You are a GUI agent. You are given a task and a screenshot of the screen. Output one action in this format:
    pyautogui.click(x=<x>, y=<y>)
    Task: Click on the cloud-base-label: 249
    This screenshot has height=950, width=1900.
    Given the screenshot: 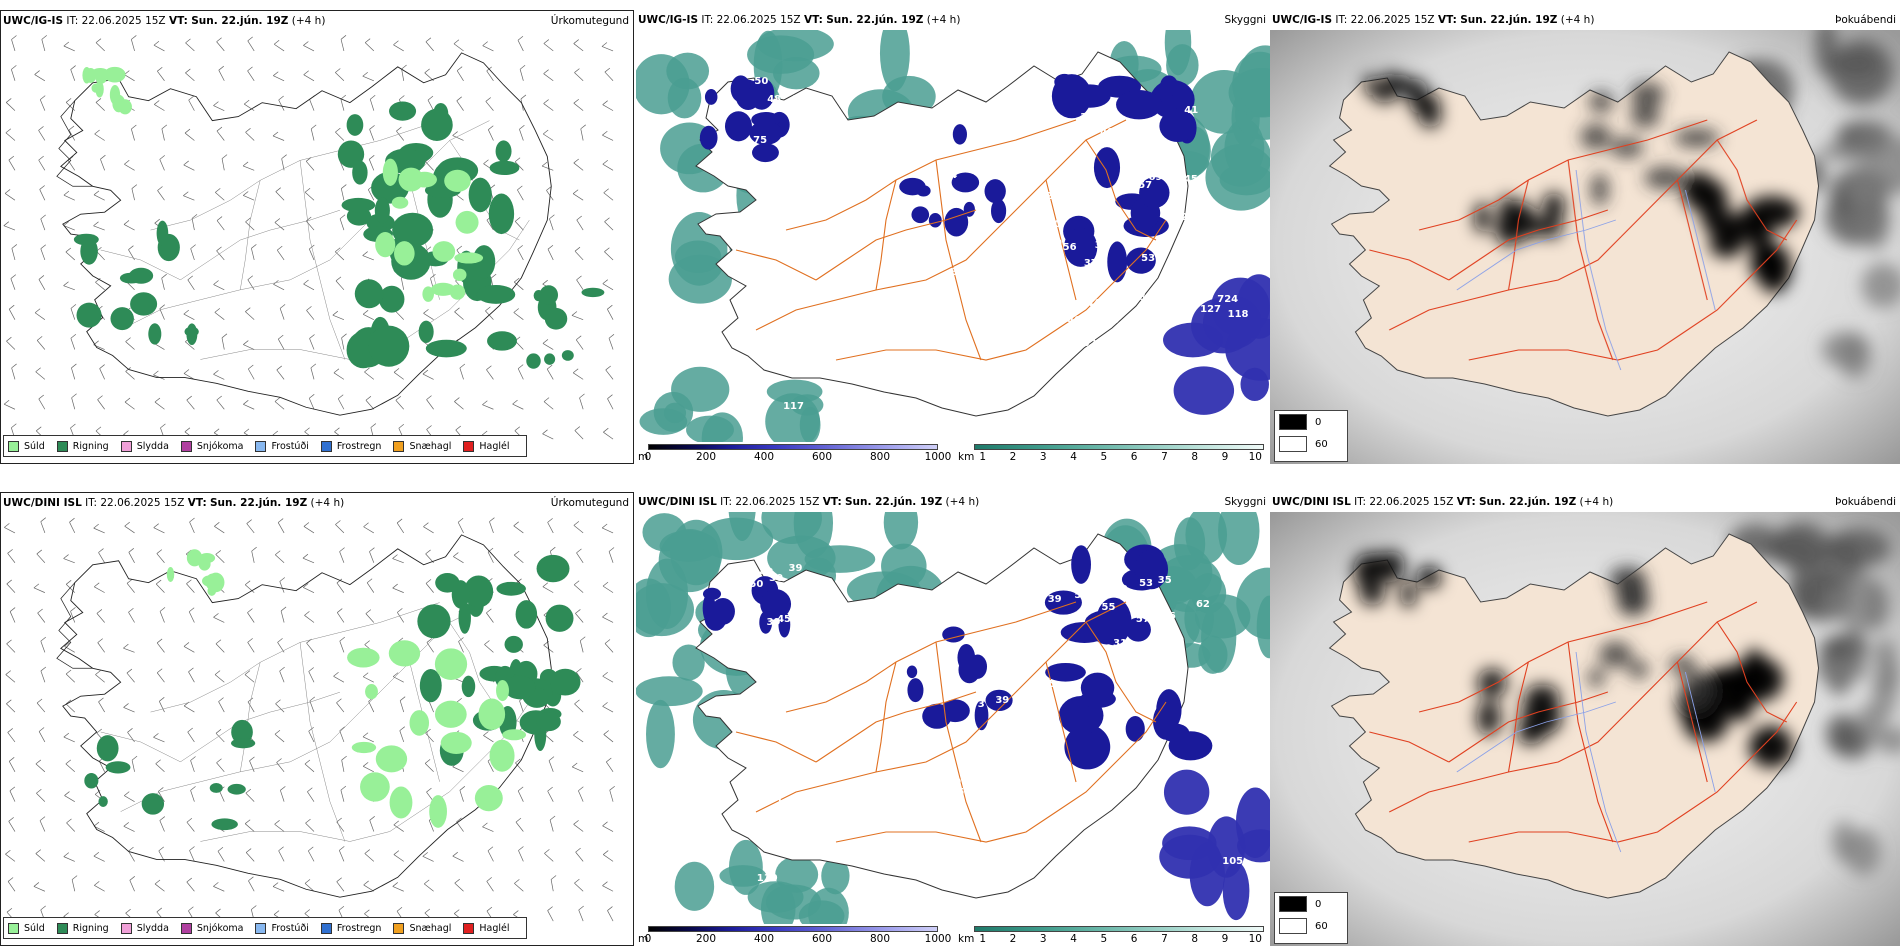 What is the action you would take?
    pyautogui.click(x=791, y=841)
    